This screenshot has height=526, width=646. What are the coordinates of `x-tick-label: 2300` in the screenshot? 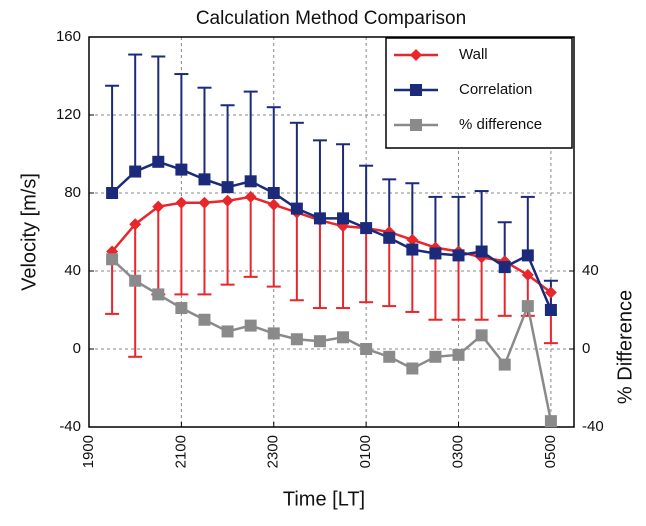 It's located at (273, 451).